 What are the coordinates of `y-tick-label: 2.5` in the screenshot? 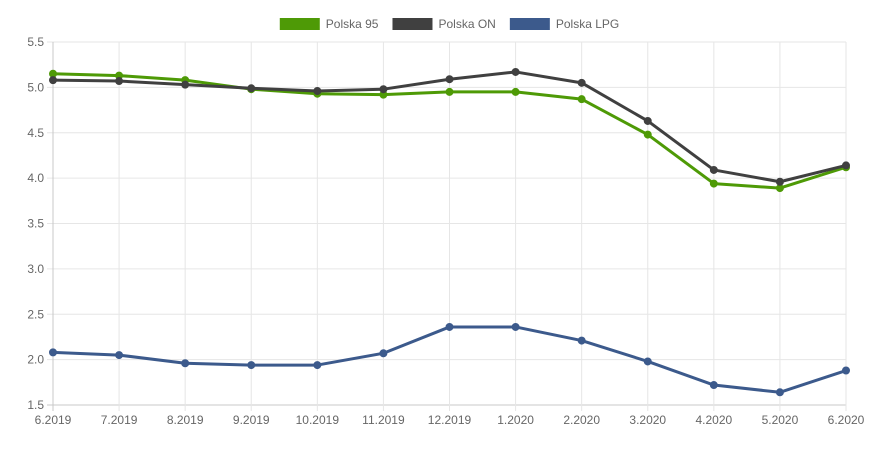 It's located at (35, 314).